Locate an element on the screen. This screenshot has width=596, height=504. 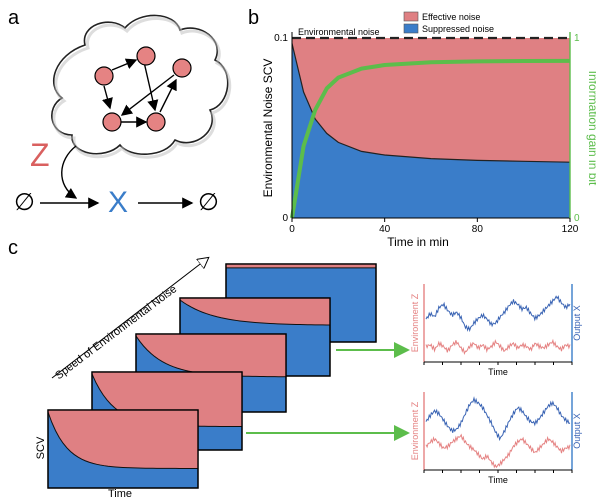
y-tick-label: 0 is located at coordinates (285, 218).